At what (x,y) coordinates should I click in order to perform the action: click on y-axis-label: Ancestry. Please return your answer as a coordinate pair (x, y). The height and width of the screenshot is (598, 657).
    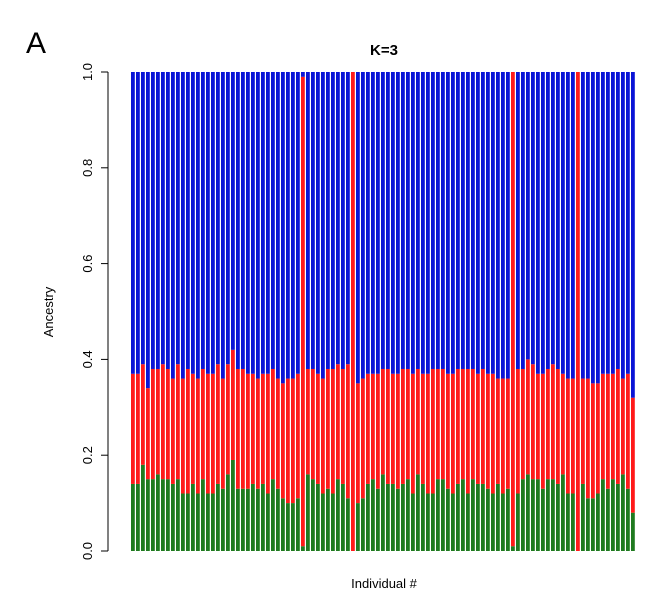
    Looking at the image, I should click on (48, 311).